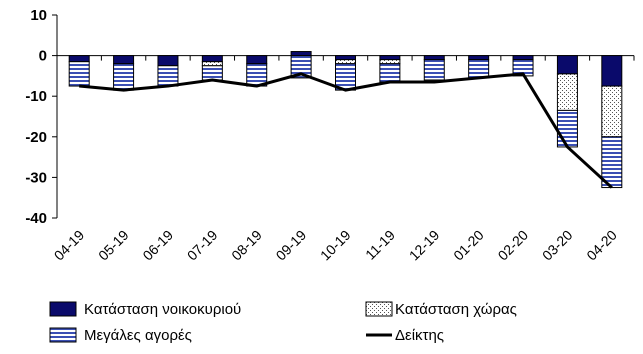  What do you see at coordinates (419, 335) in the screenshot?
I see `legend-label-index: Δείκτης` at bounding box center [419, 335].